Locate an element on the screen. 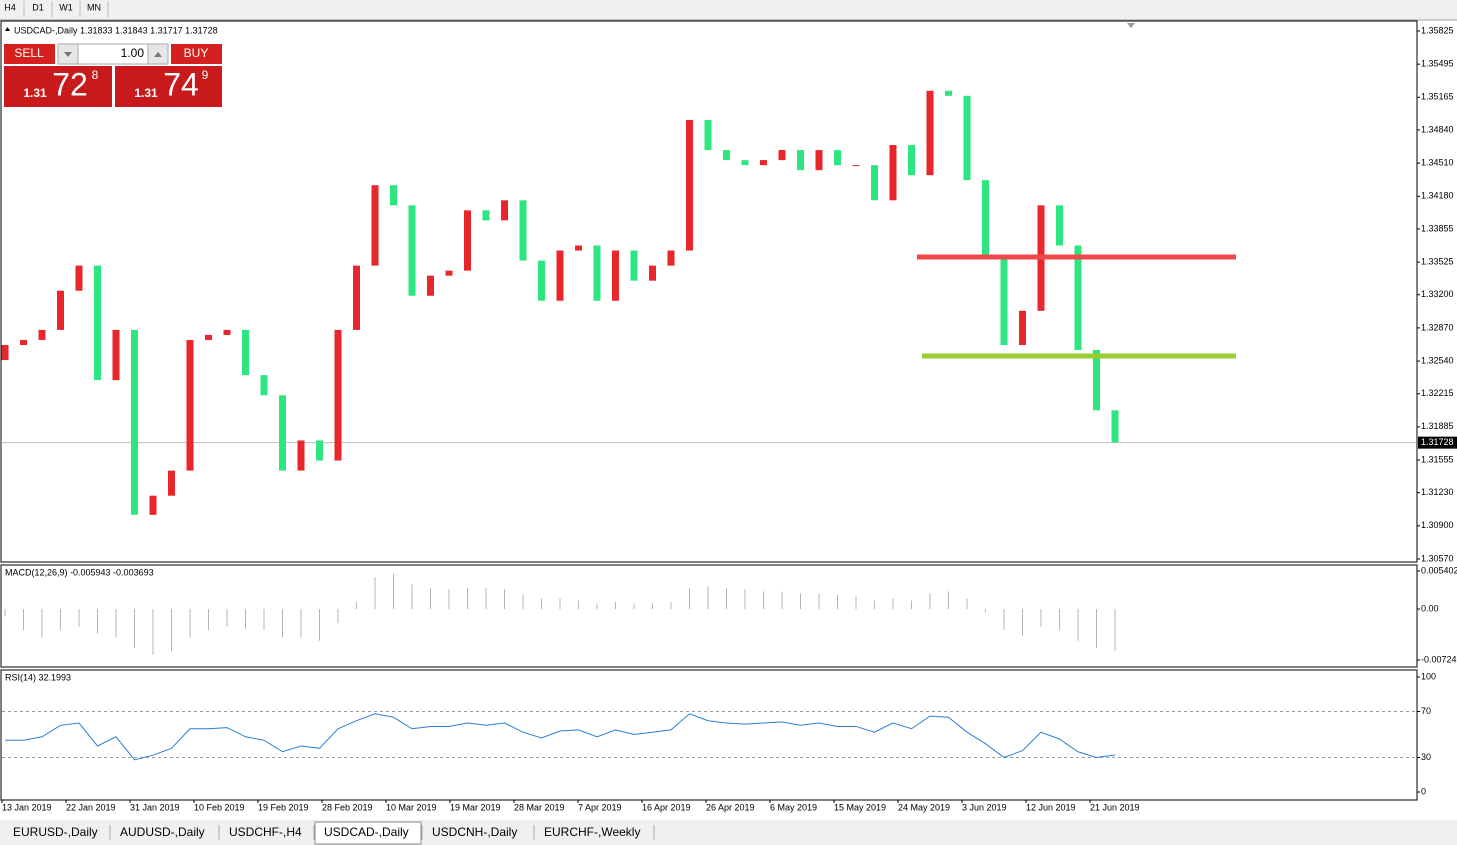 Image resolution: width=1457 pixels, height=845 pixels. y-tick-label: 100 is located at coordinates (1428, 676).